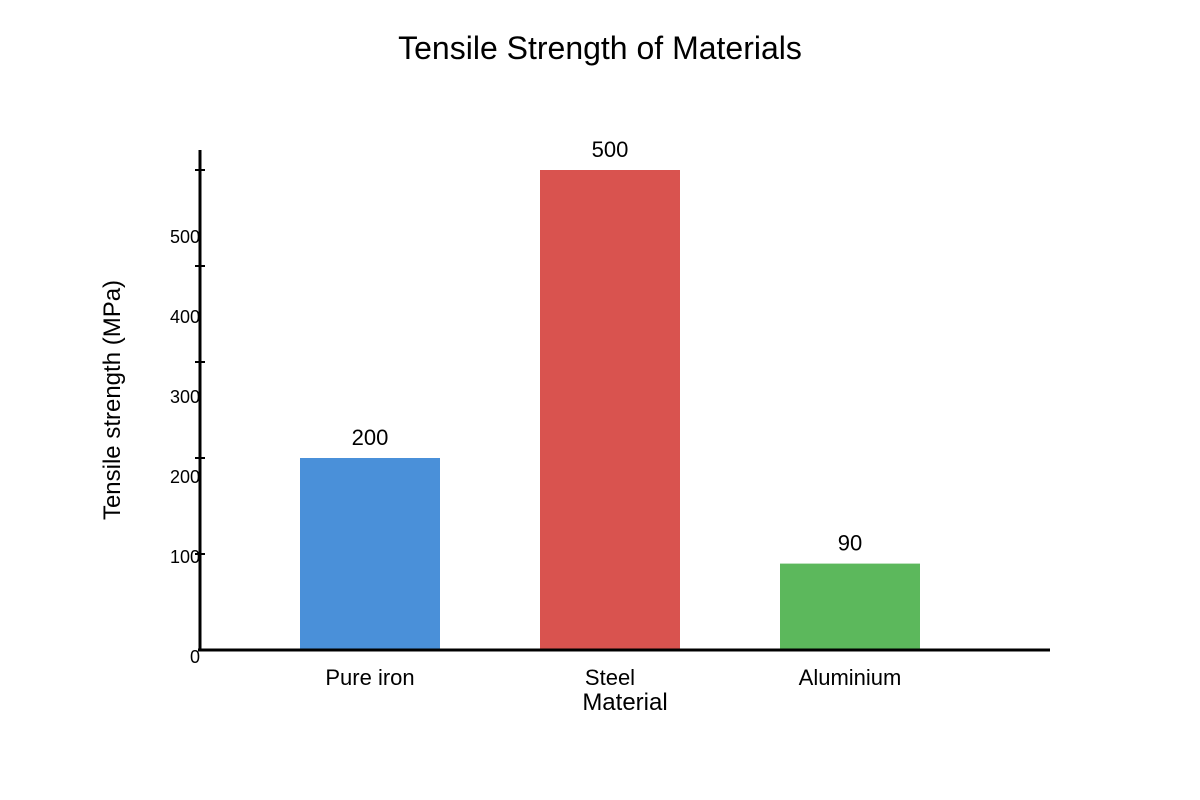 This screenshot has height=800, width=1200. What do you see at coordinates (850, 677) in the screenshot?
I see `x-tick-label: Aluminium` at bounding box center [850, 677].